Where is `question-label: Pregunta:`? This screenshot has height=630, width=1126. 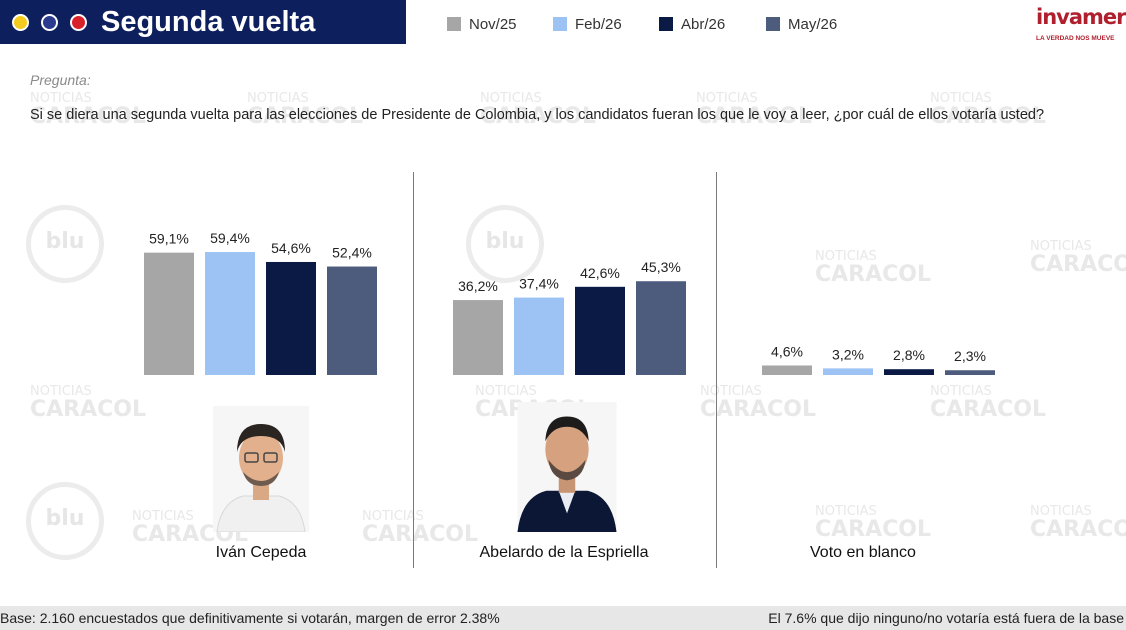
question-label: Pregunta: is located at coordinates (60, 80).